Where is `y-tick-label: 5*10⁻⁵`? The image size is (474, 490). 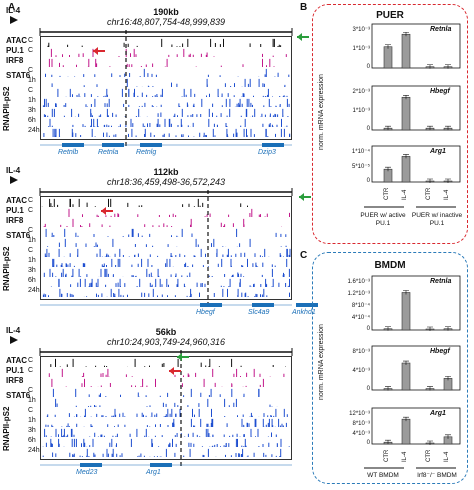
y-tick-label: 5*10⁻⁵ is located at coordinates (361, 167).